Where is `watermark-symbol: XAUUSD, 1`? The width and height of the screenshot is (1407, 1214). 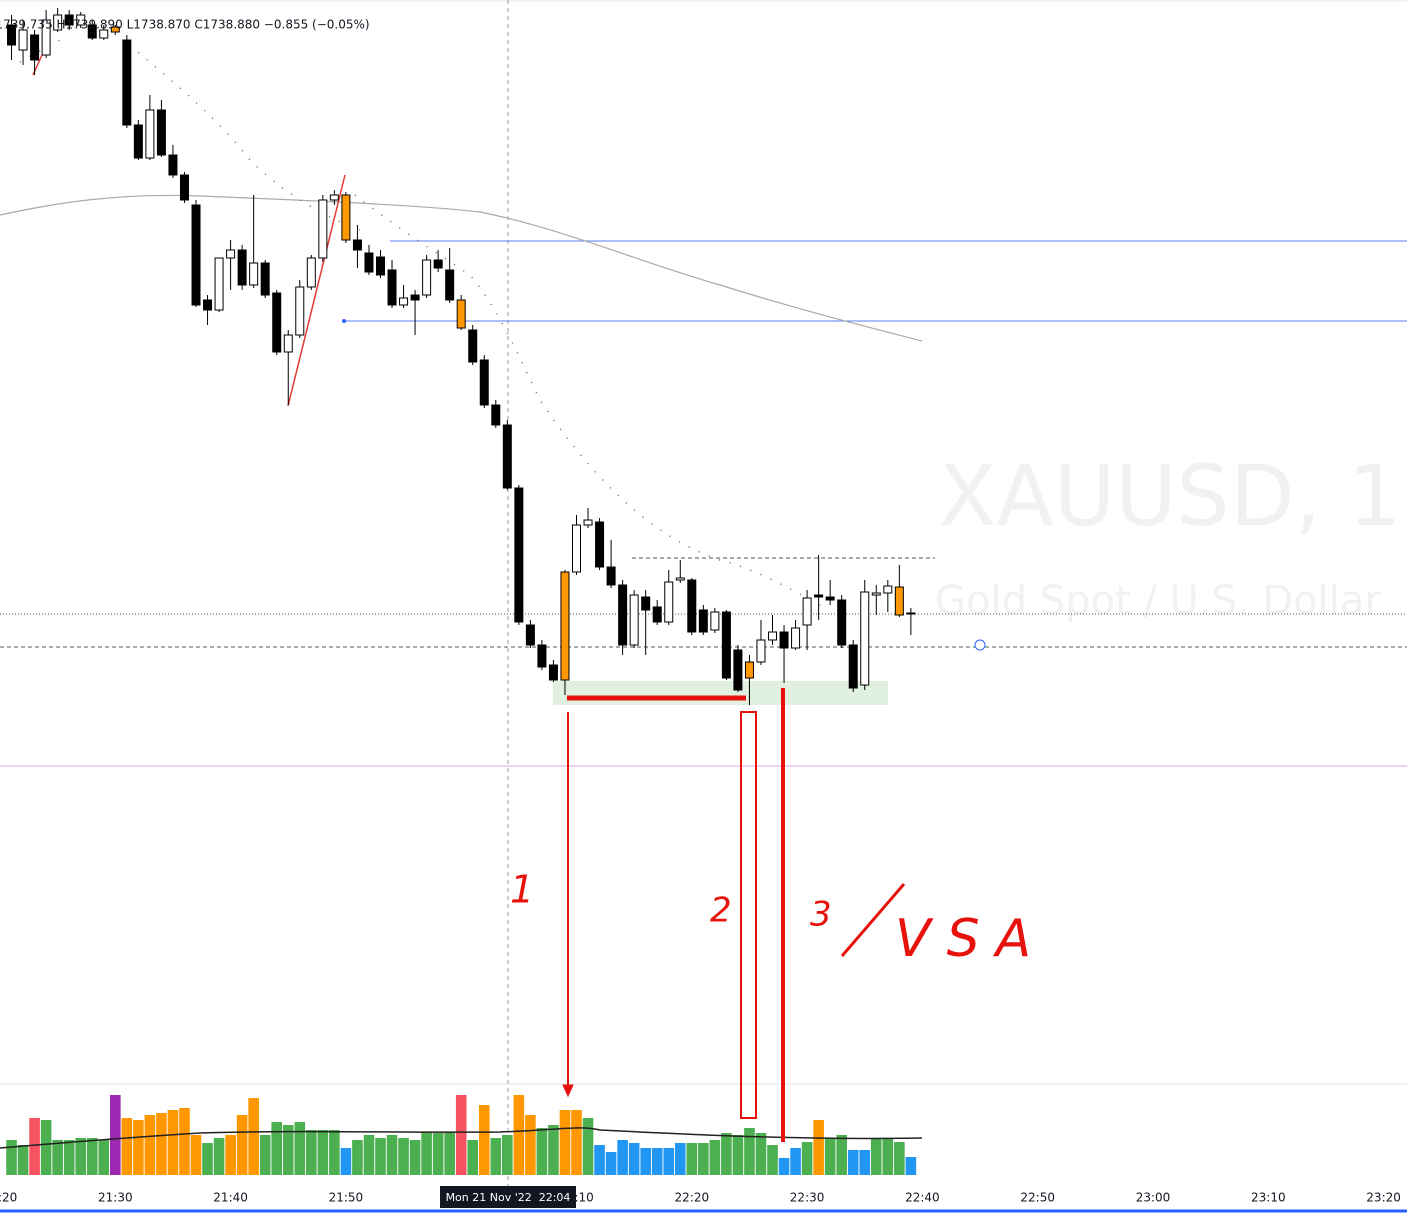 watermark-symbol: XAUUSD, 1 is located at coordinates (1170, 496).